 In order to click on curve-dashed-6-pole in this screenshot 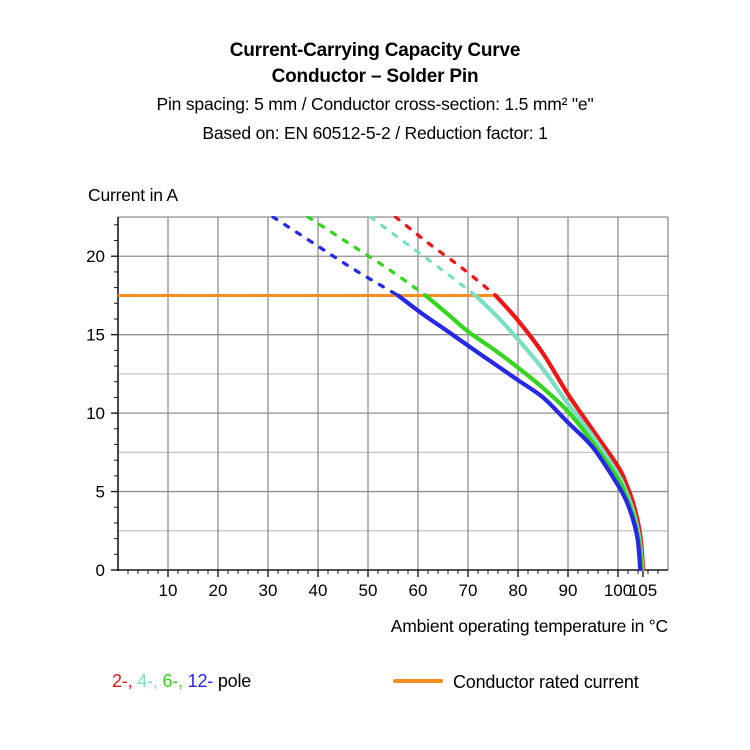, I will do `click(367, 257)`.